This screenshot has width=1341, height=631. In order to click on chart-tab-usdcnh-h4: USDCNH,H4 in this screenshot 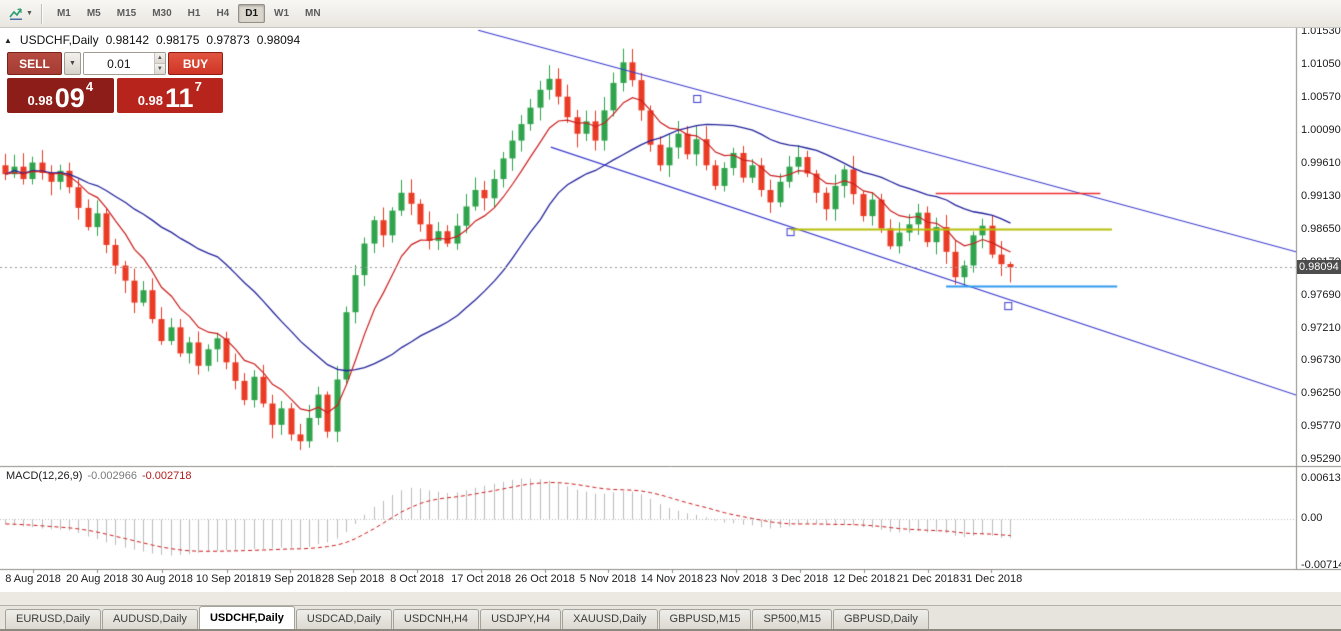, I will do `click(436, 619)`.